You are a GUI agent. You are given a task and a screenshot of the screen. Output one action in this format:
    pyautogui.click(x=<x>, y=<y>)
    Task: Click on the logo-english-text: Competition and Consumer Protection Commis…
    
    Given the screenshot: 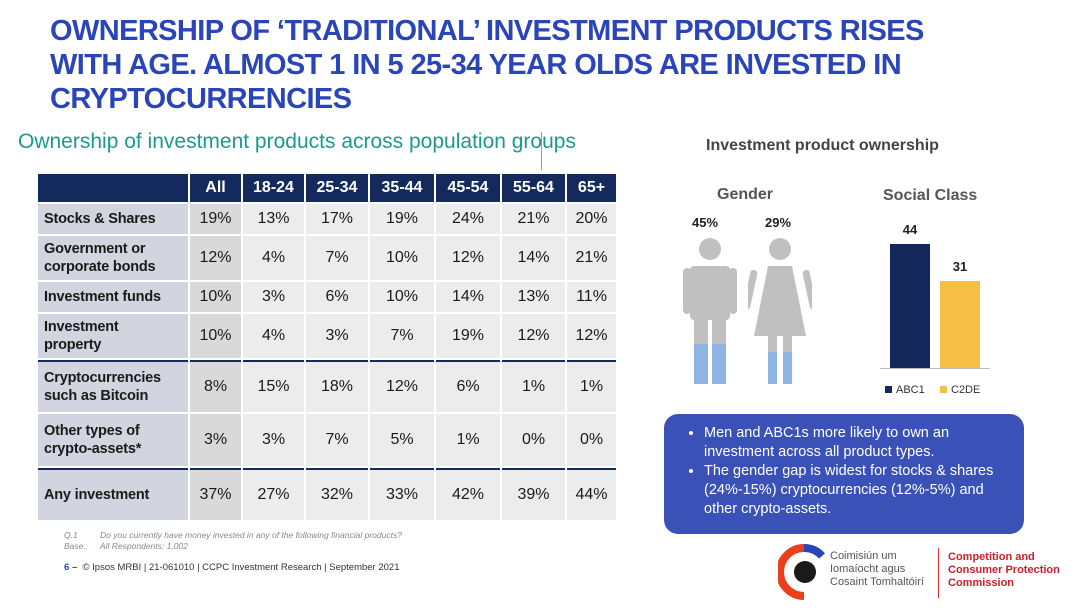 What is the action you would take?
    pyautogui.click(x=1004, y=570)
    